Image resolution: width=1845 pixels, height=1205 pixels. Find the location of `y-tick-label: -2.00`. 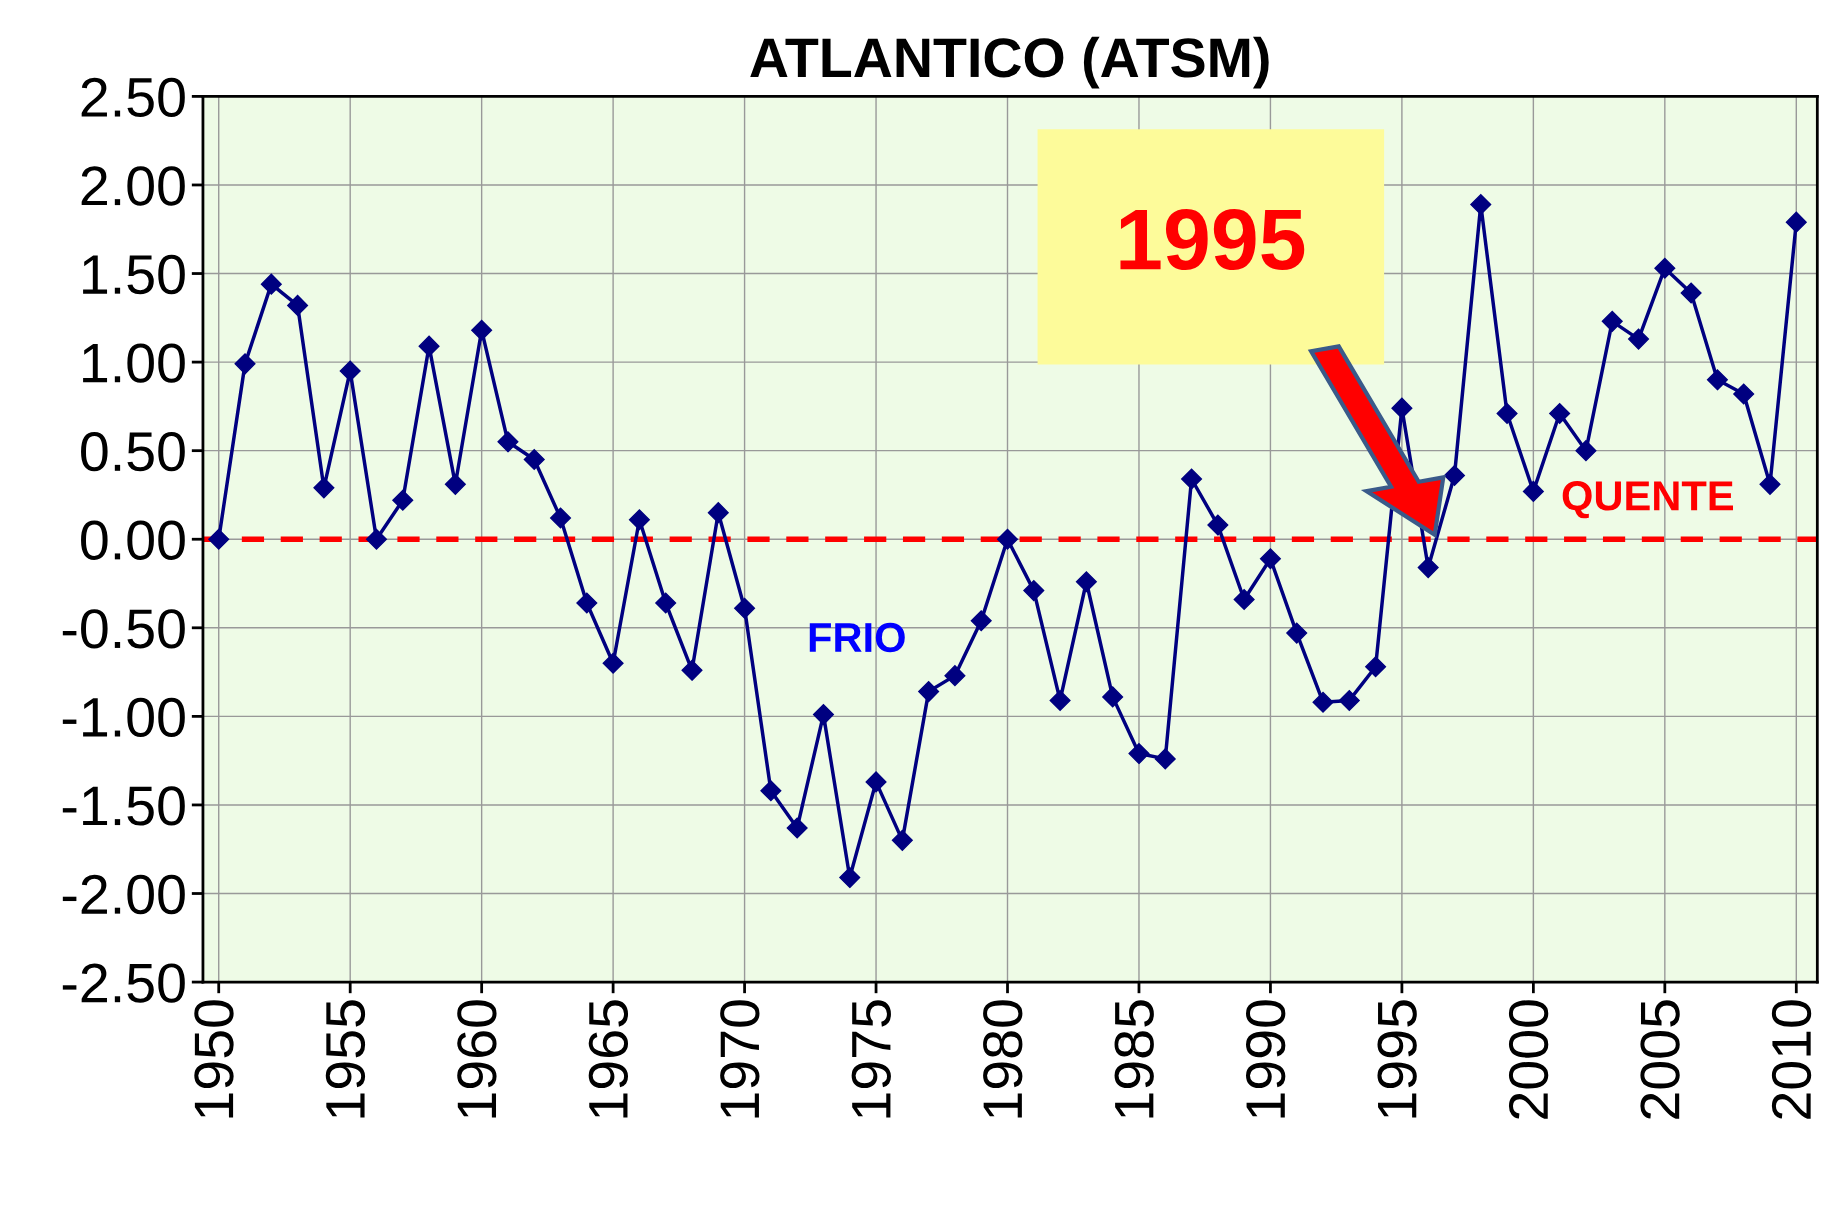

y-tick-label: -2.00 is located at coordinates (123, 894).